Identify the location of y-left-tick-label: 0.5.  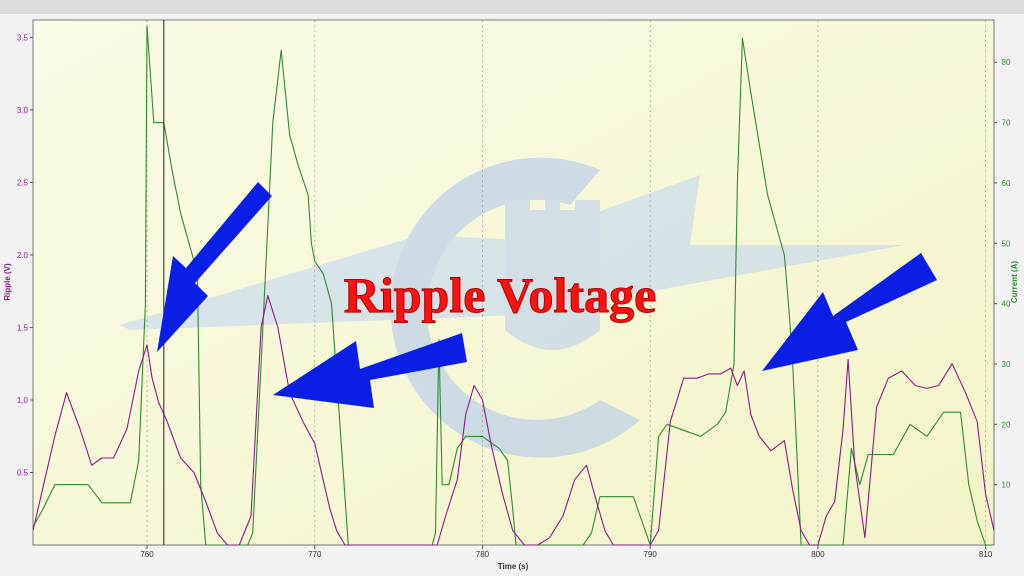
(23, 472).